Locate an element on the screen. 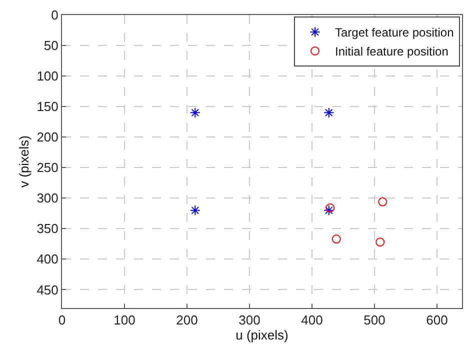 This screenshot has width=474, height=352. y-axis-title: v (pixels) is located at coordinates (24, 161).